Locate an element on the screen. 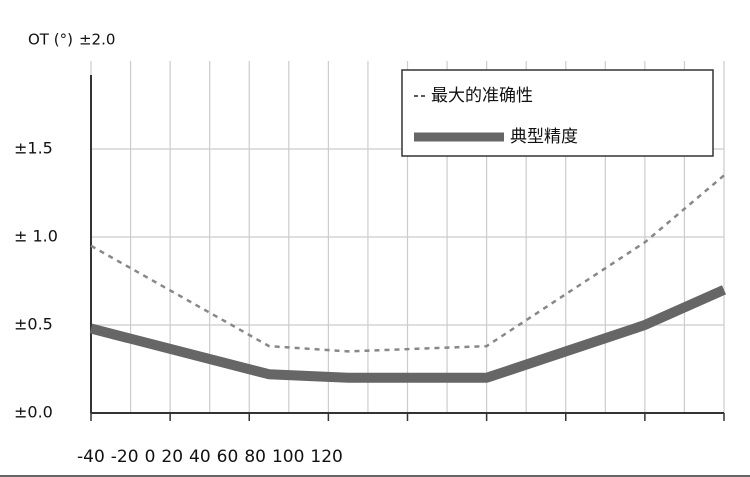  x-tick-label: 60 is located at coordinates (228, 457).